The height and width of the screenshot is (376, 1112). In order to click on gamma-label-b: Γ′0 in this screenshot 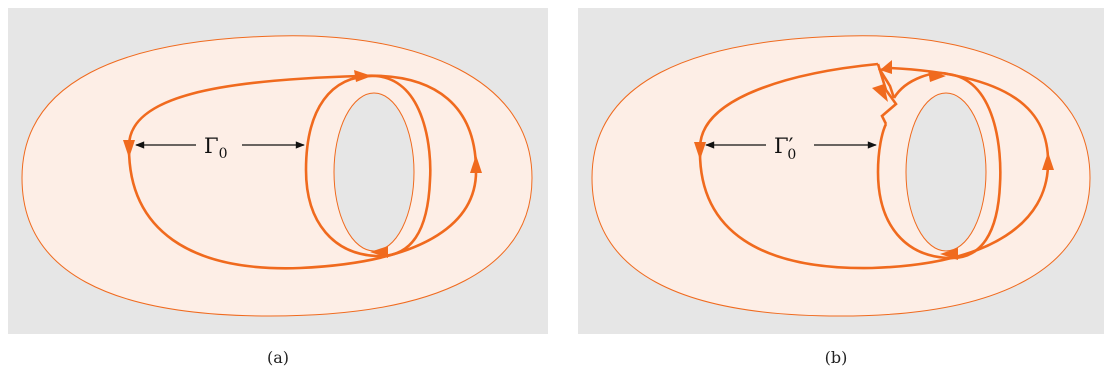, I will do `click(785, 148)`.